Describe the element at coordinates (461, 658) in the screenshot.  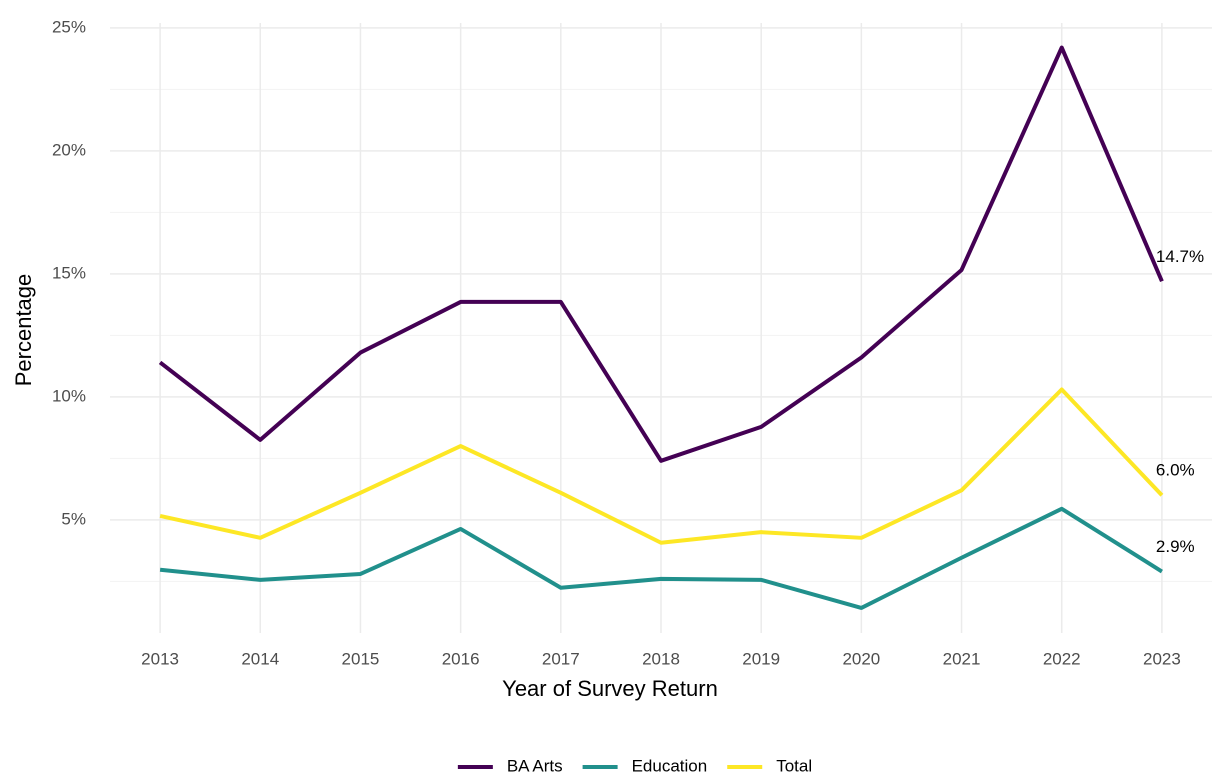
I see `x-tick-label: 2016` at that location.